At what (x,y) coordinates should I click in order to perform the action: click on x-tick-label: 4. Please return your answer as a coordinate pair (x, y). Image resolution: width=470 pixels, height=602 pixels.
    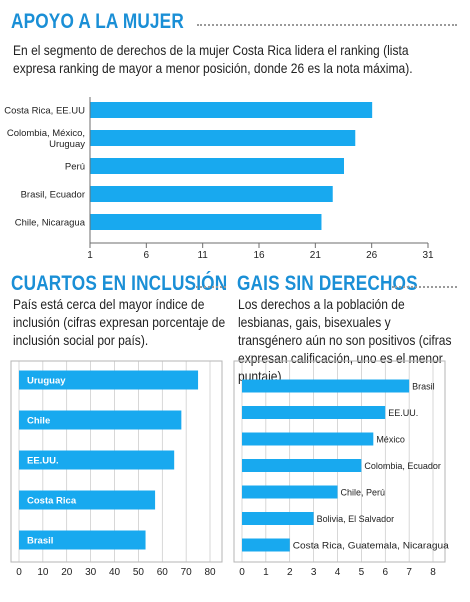
    Looking at the image, I should click on (338, 572).